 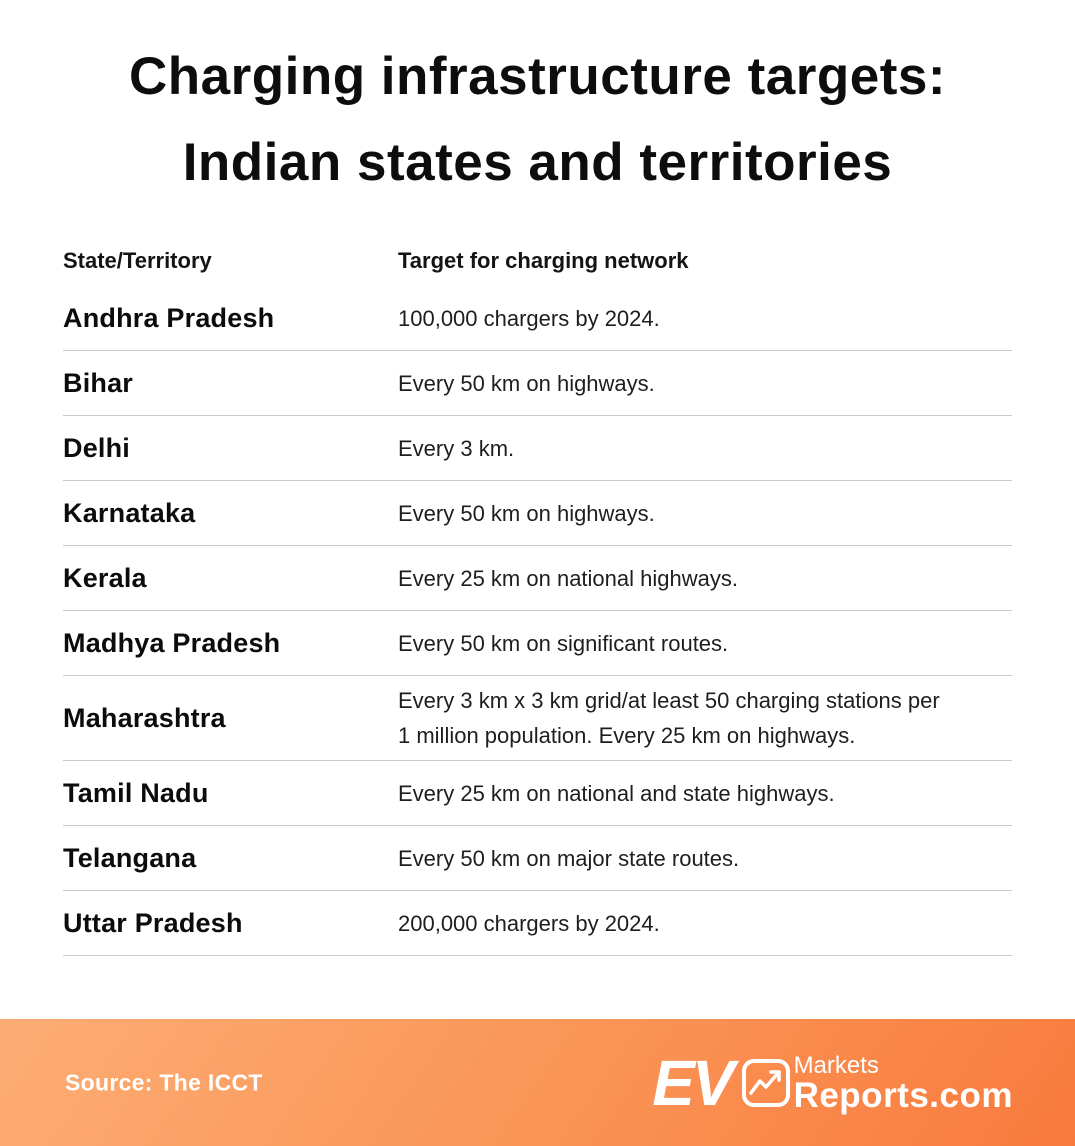 I want to click on logo-markets-text: Markets, so click(x=836, y=1065).